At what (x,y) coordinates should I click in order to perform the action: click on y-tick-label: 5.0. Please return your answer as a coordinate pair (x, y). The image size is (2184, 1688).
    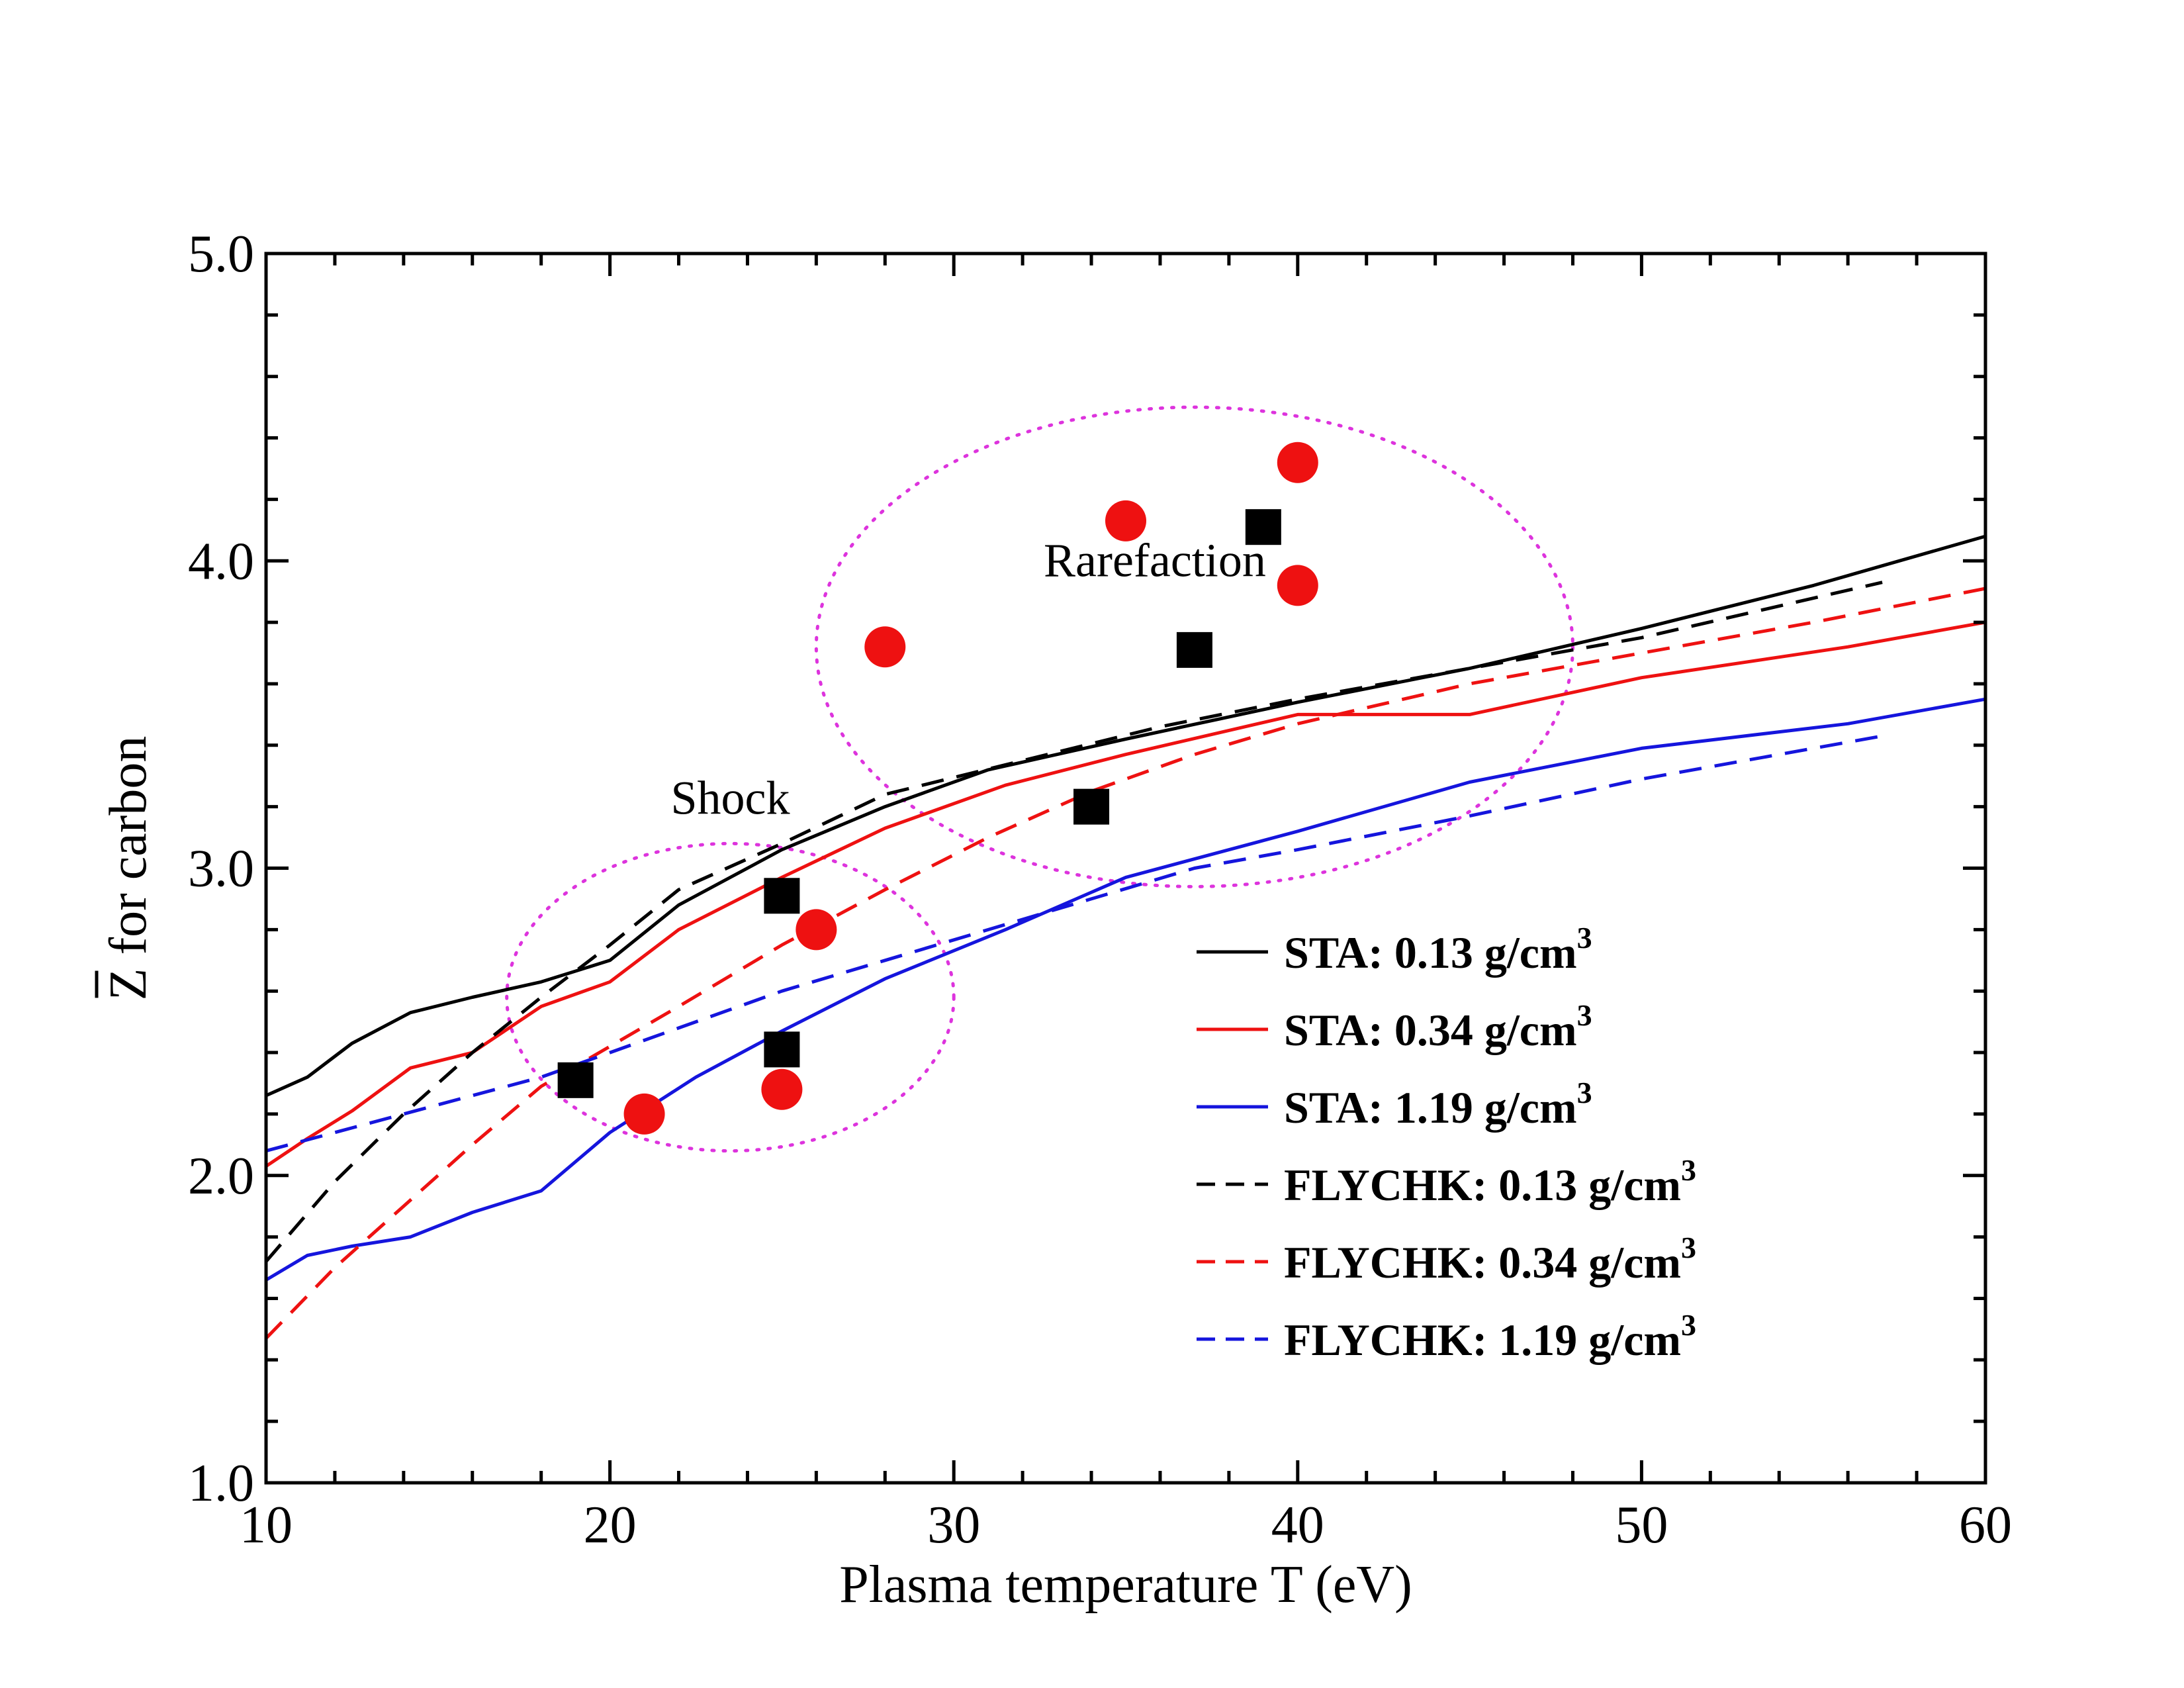
    Looking at the image, I should click on (221, 254).